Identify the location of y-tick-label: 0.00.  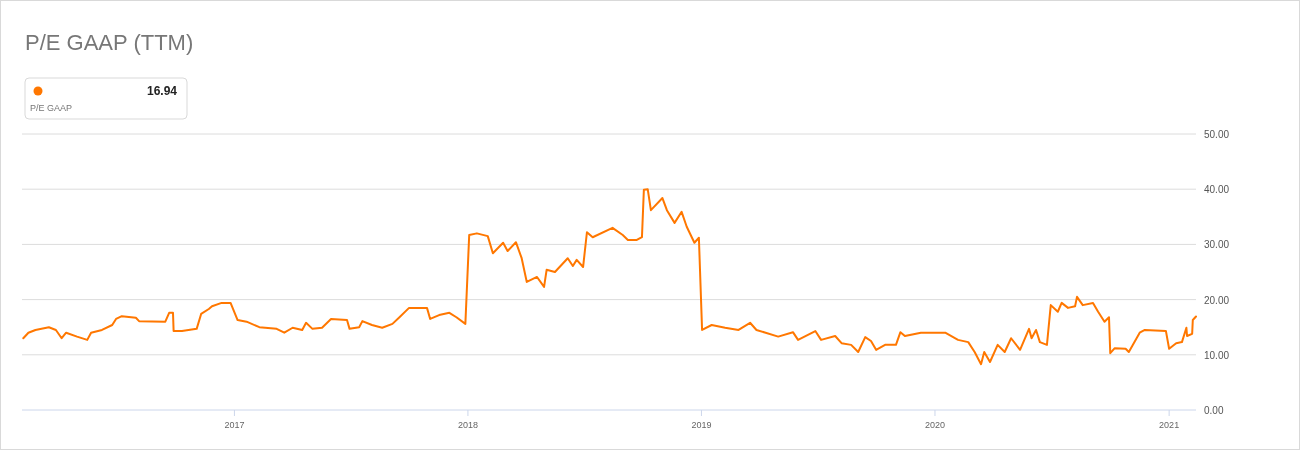
(1214, 410).